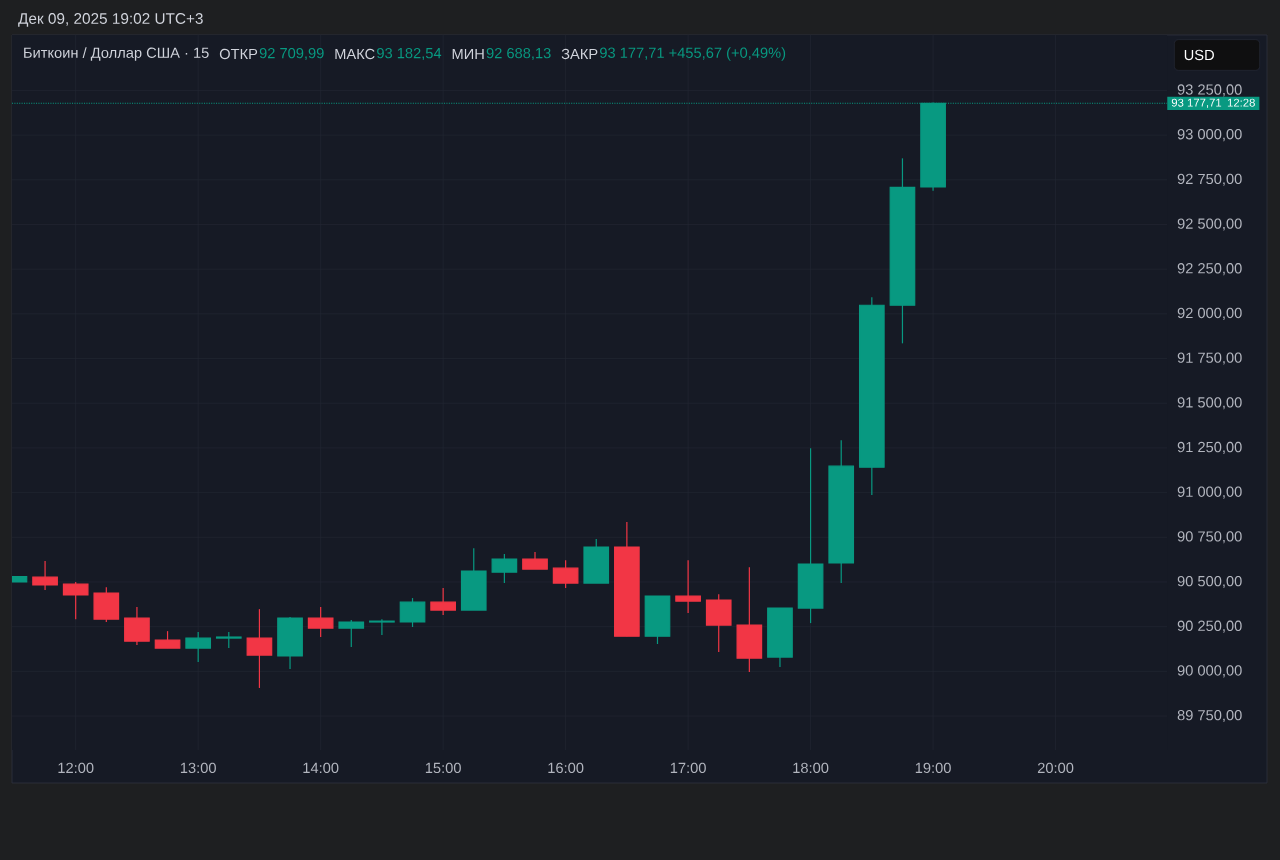  Describe the element at coordinates (811, 768) in the screenshot. I see `x-tick-label: 18:00` at that location.